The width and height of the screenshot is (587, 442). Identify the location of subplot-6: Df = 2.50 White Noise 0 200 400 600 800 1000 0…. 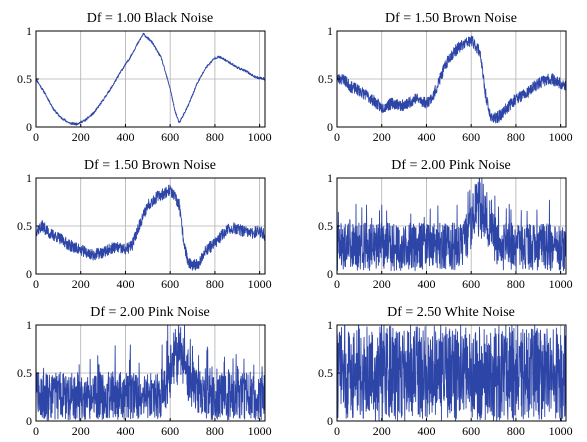
(445, 371).